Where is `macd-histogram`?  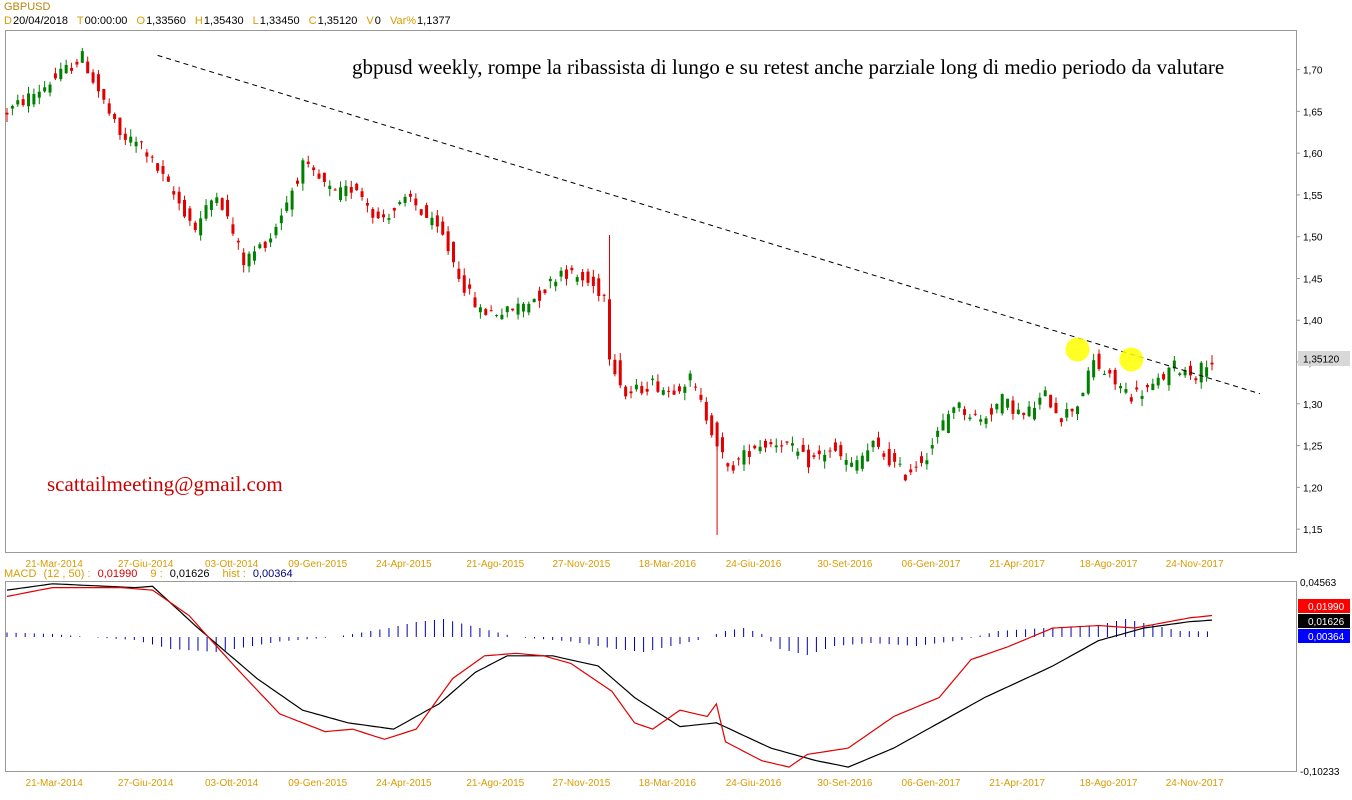
macd-histogram is located at coordinates (607, 637).